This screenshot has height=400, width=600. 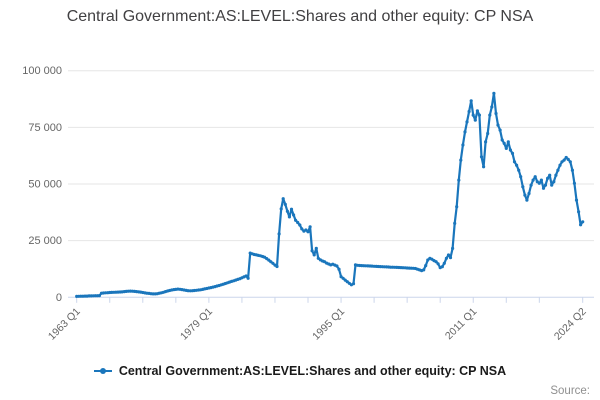 I want to click on y-axis-label: 100 000, so click(x=42, y=71).